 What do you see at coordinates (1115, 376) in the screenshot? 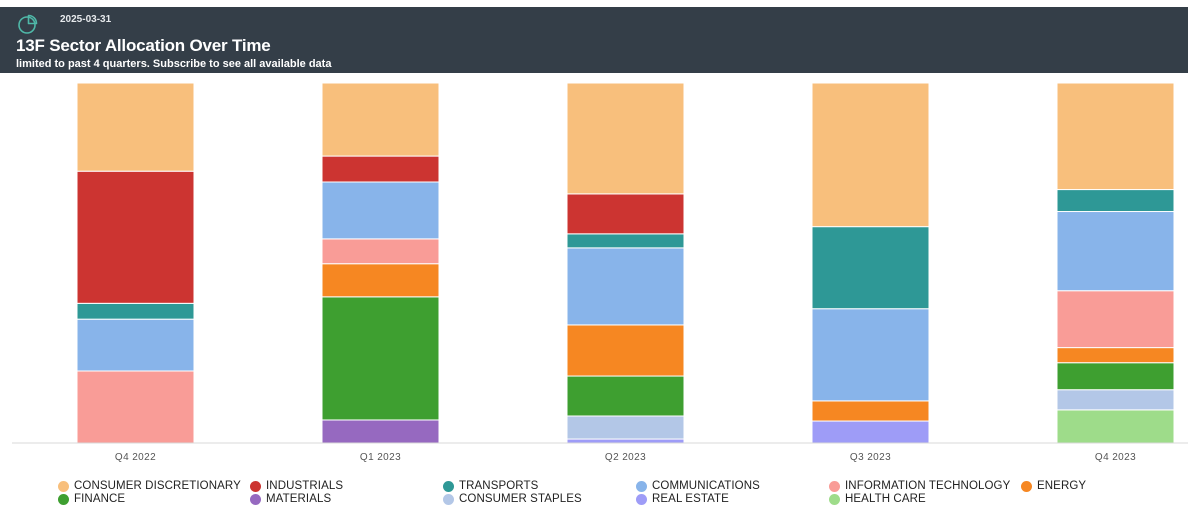
I see `bar-segment-q4-2023-finance` at bounding box center [1115, 376].